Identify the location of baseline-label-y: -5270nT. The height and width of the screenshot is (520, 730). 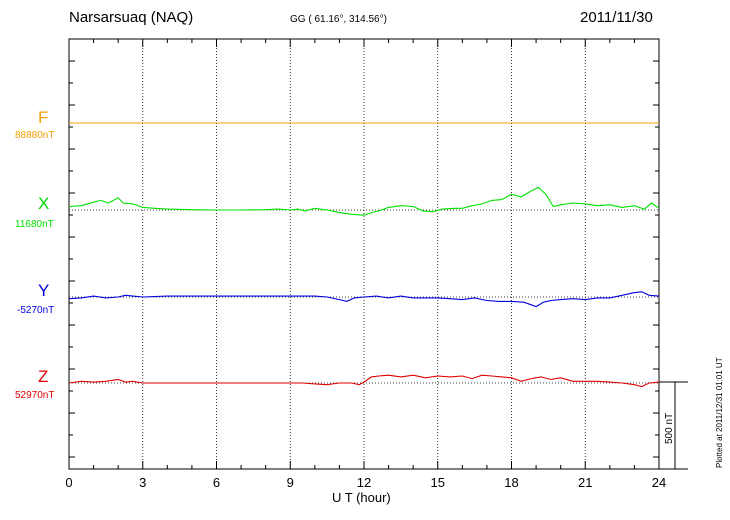
(36, 310).